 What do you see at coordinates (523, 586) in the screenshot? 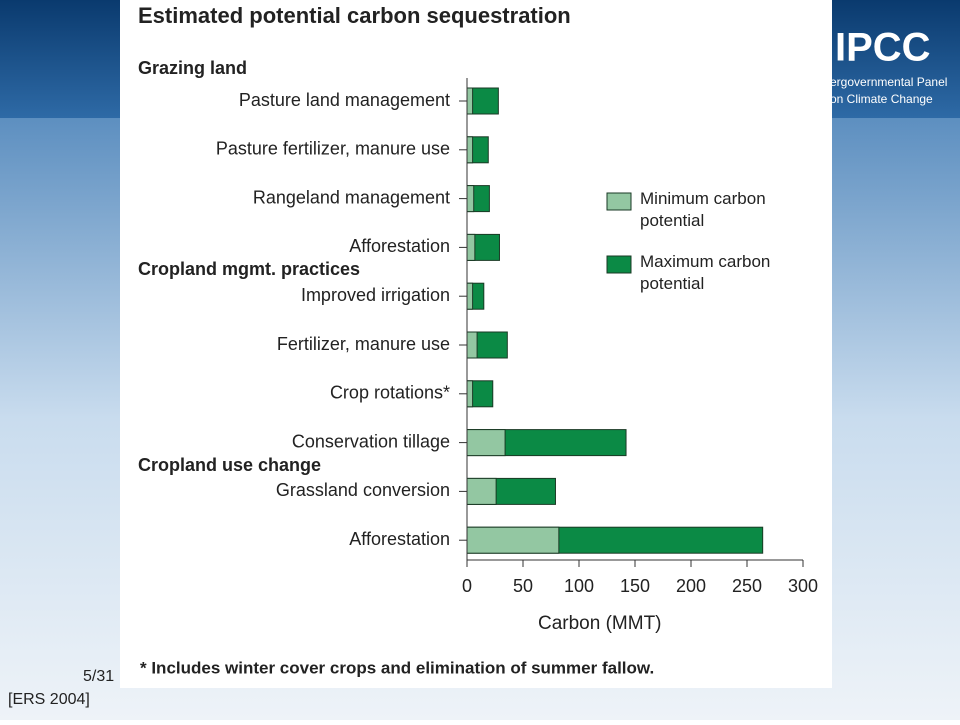
I see `x-tick-label: 50` at bounding box center [523, 586].